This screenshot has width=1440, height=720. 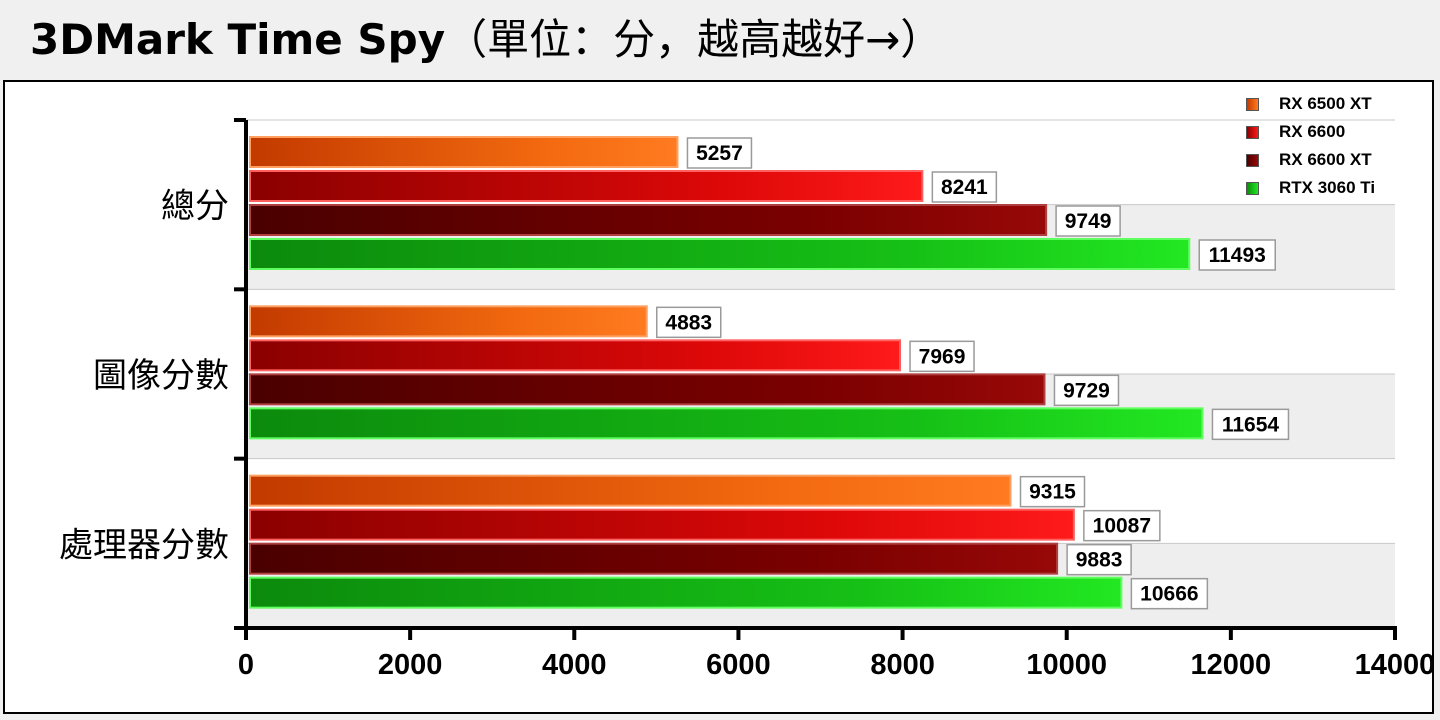 What do you see at coordinates (1325, 103) in the screenshot?
I see `legend-label: RX 6500 XT` at bounding box center [1325, 103].